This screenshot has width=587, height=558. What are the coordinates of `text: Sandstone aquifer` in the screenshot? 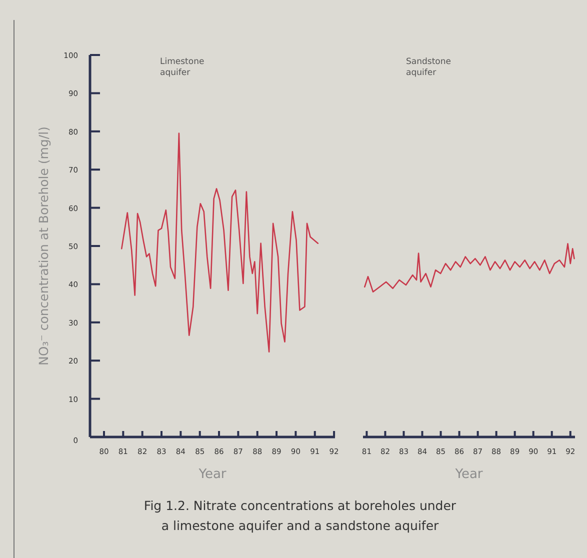 It's located at (428, 67).